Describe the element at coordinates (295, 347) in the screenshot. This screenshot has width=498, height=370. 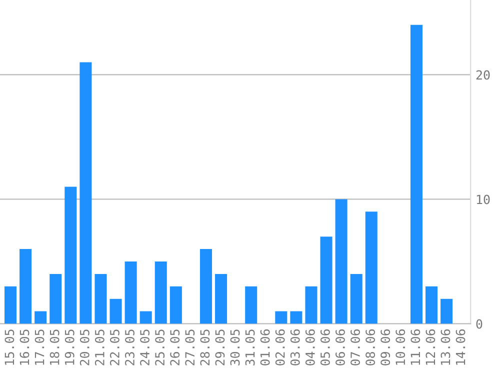
I see `x-tick-label: 03.06` at that location.